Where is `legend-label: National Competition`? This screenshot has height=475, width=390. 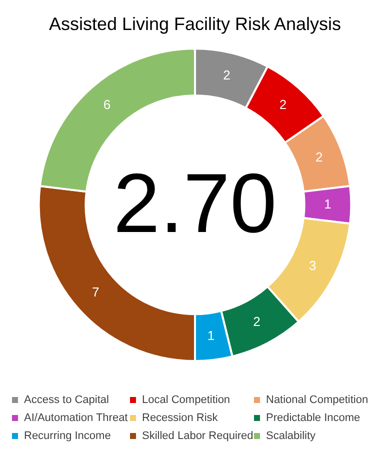
legend-label: National Competition is located at coordinates (317, 400).